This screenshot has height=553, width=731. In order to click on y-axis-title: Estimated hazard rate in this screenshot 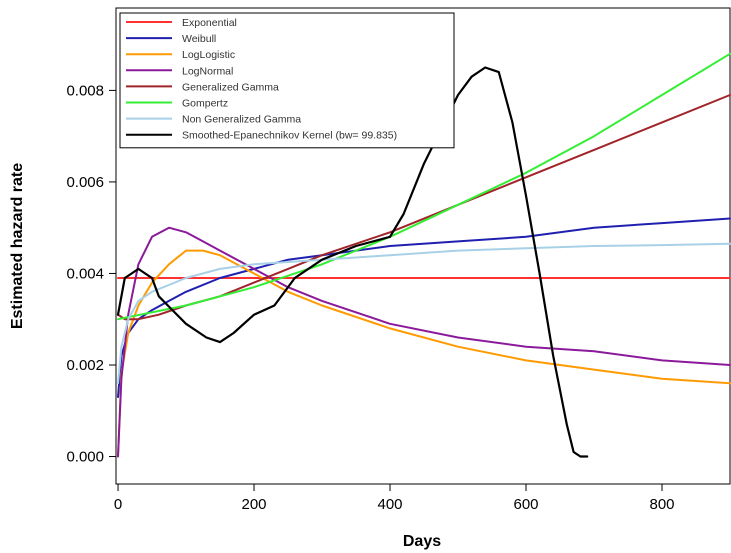, I will do `click(17, 246)`.